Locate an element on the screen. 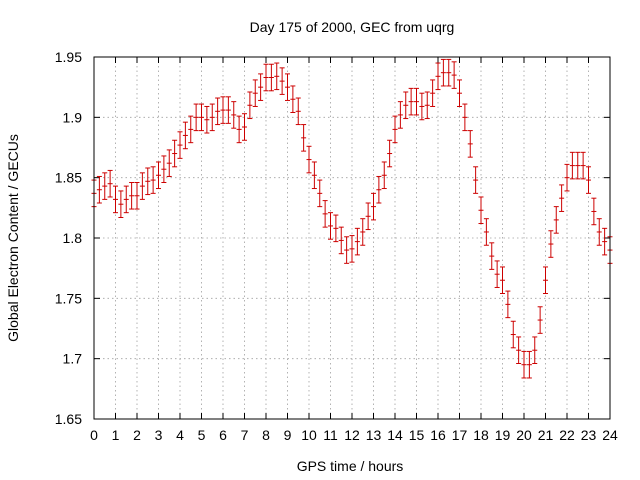 The image size is (640, 480). x-tick-label: 22 is located at coordinates (567, 435).